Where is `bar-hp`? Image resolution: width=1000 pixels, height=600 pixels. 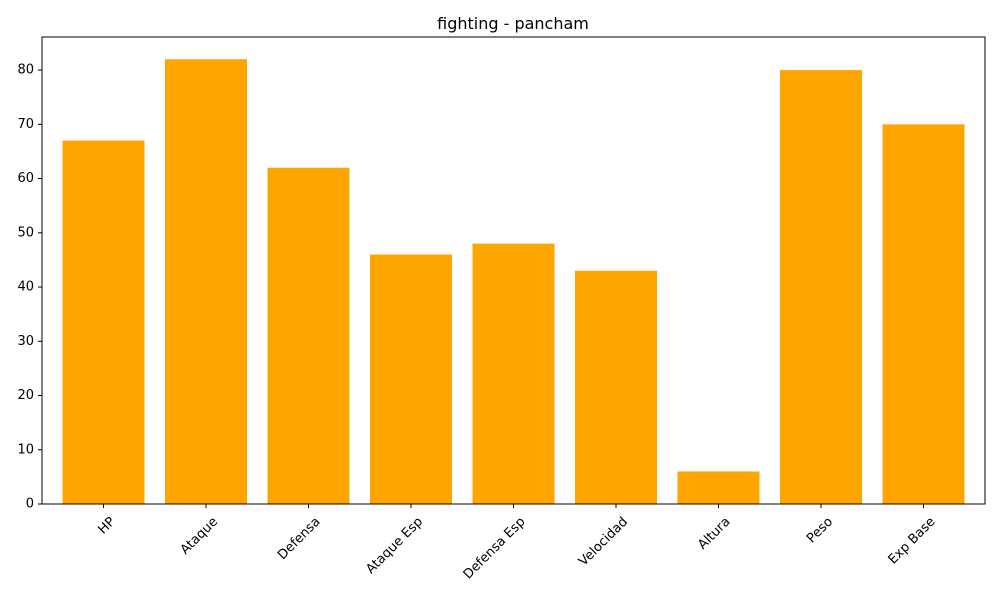
bar-hp is located at coordinates (103, 322).